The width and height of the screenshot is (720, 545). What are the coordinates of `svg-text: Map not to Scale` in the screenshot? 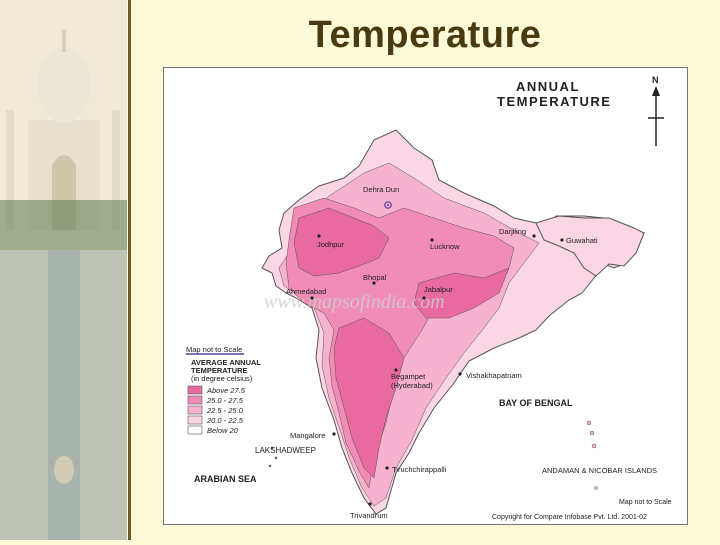 It's located at (214, 349).